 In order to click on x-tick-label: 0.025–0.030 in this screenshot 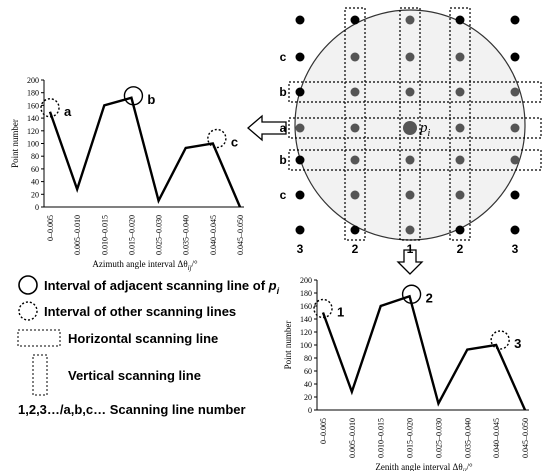, I will do `click(438, 438)`.